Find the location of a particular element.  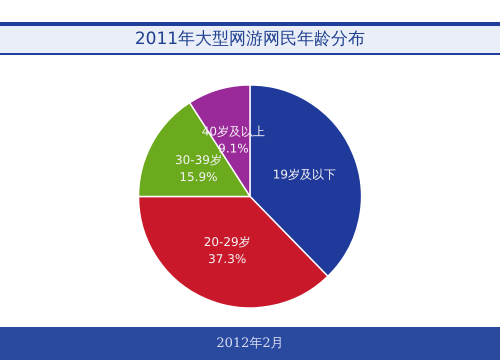

slice-label: 20-29岁 is located at coordinates (227, 242).